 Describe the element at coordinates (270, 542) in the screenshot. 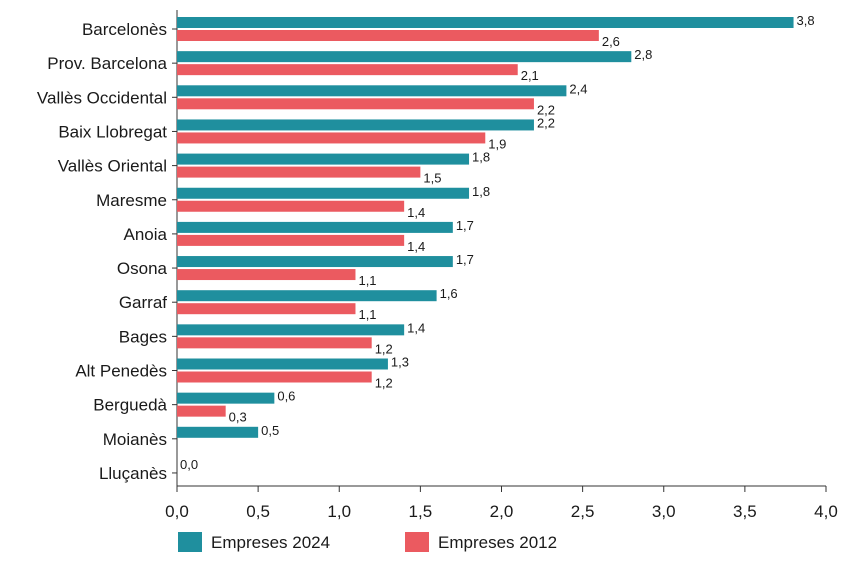

I see `legend-label: Empreses 2024` at that location.